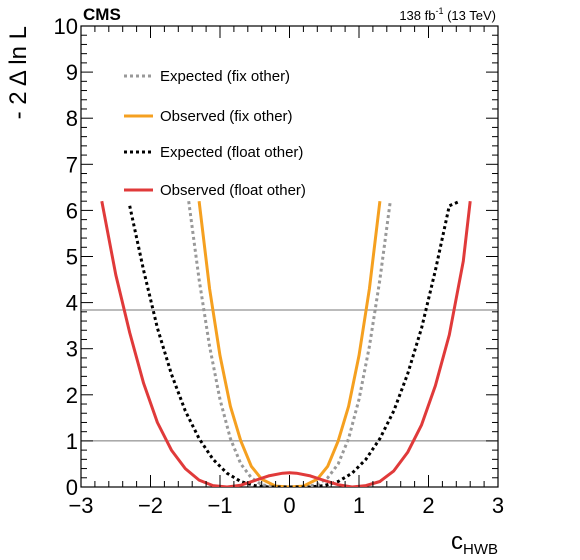 The image size is (580, 560). I want to click on x-tick-label: −3, so click(80, 505).